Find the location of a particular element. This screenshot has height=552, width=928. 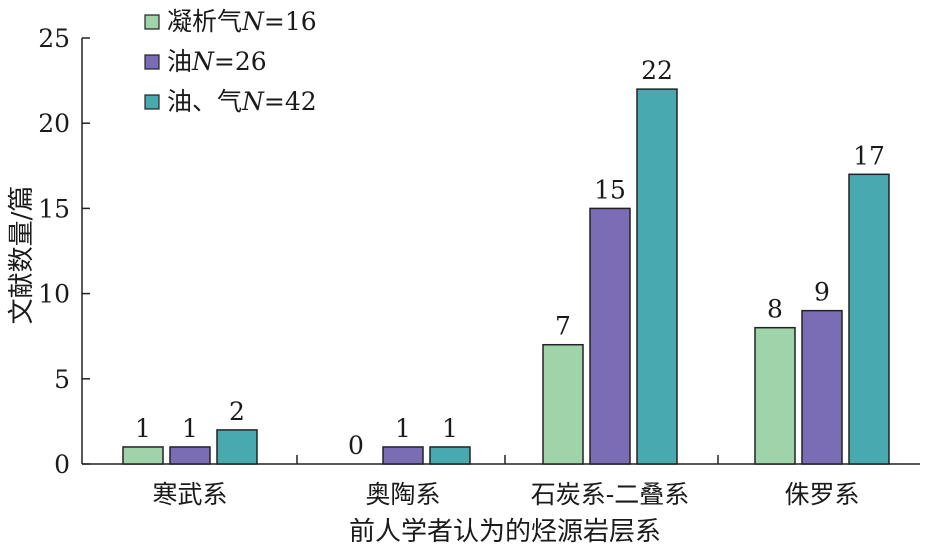

y-axis-title: 文献数量/篇 is located at coordinates (22, 255).